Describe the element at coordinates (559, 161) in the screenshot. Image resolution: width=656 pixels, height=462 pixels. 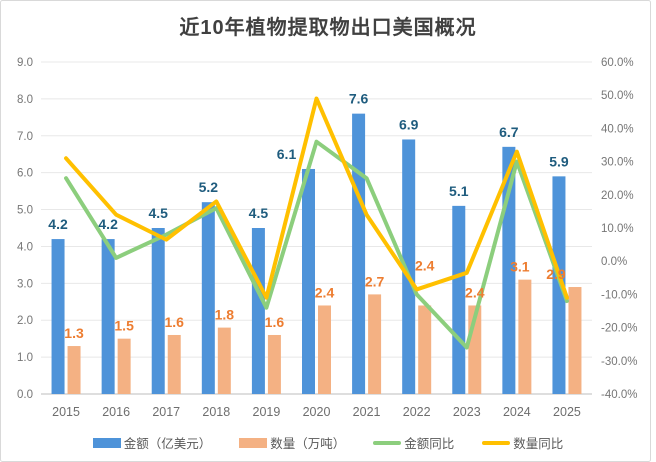
I see `value-label-amount-2025: 5.9` at that location.